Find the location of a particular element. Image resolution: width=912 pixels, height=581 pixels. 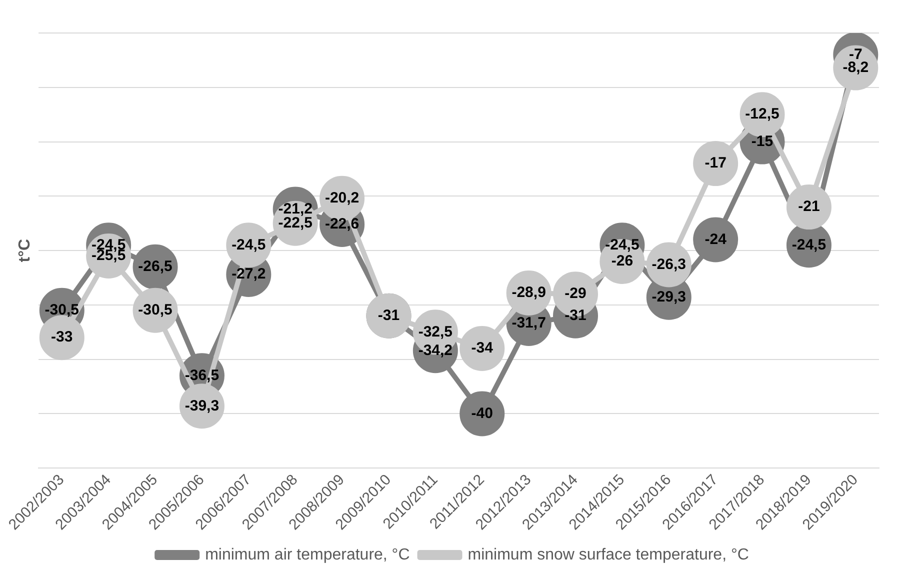

data-label: -29,3 is located at coordinates (669, 297).